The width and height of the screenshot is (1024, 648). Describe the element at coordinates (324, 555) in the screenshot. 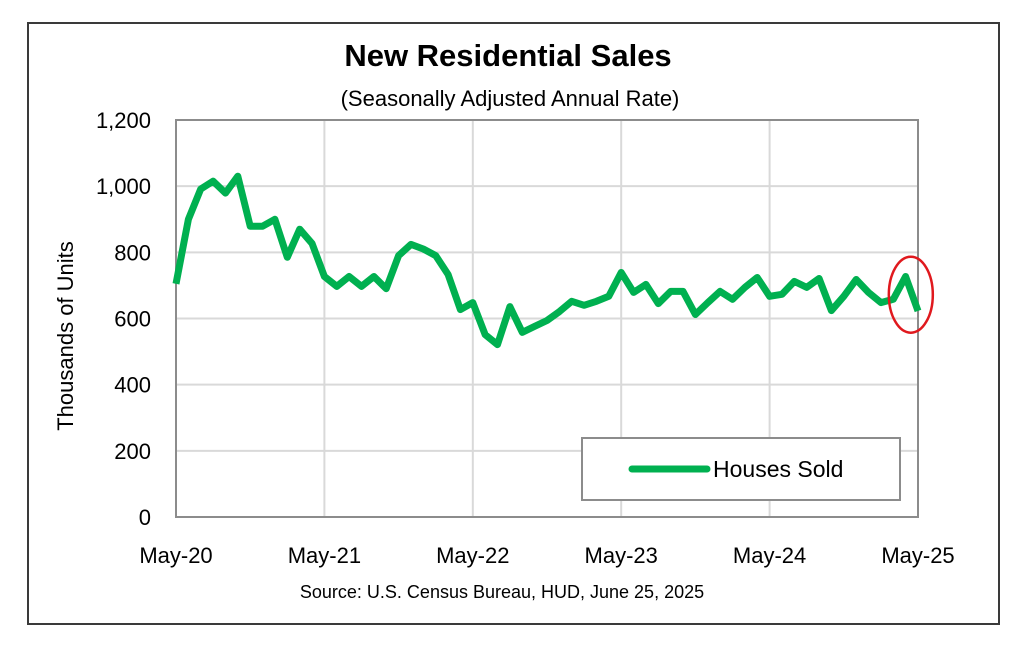

I see `x-tick-label: May-21` at that location.